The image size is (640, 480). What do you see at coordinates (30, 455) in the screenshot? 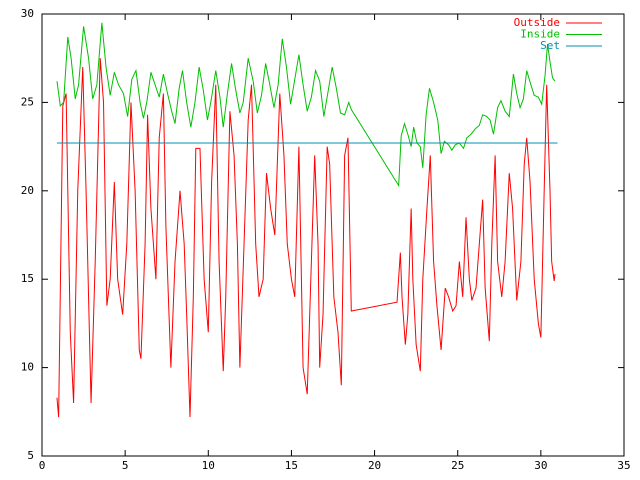
I see `y-tick-label: 5` at bounding box center [30, 455].